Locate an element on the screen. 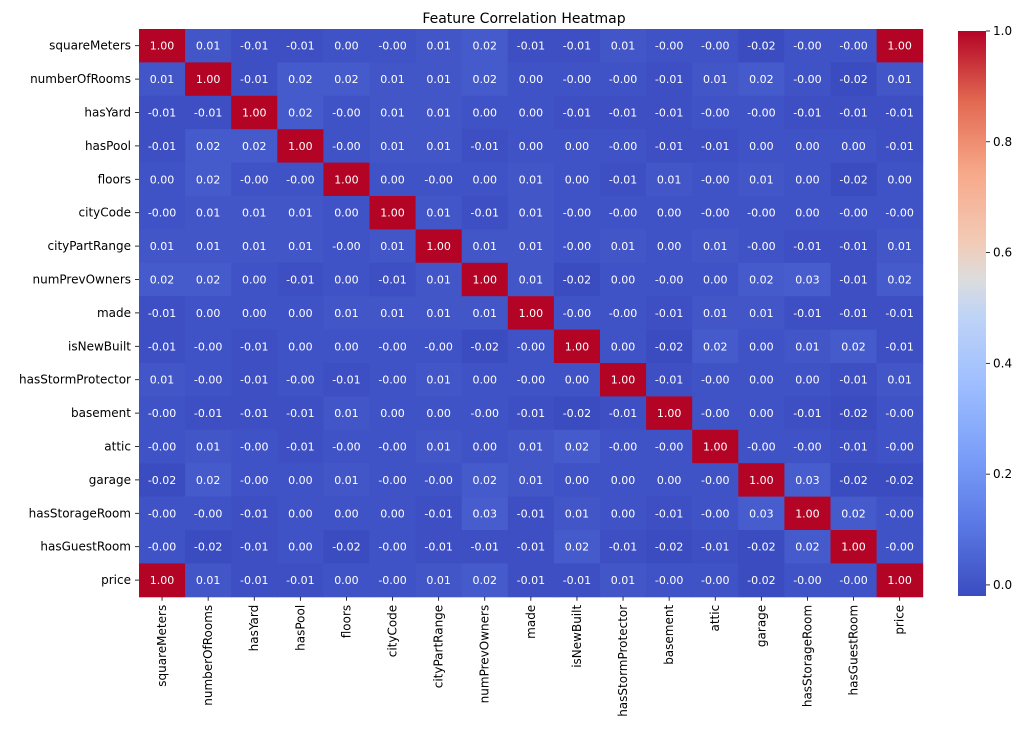 Image resolution: width=1024 pixels, height=737 pixels. colorbar: 0.0 0.2 0.4 0.6 0.8 1.0 is located at coordinates (985, 310).